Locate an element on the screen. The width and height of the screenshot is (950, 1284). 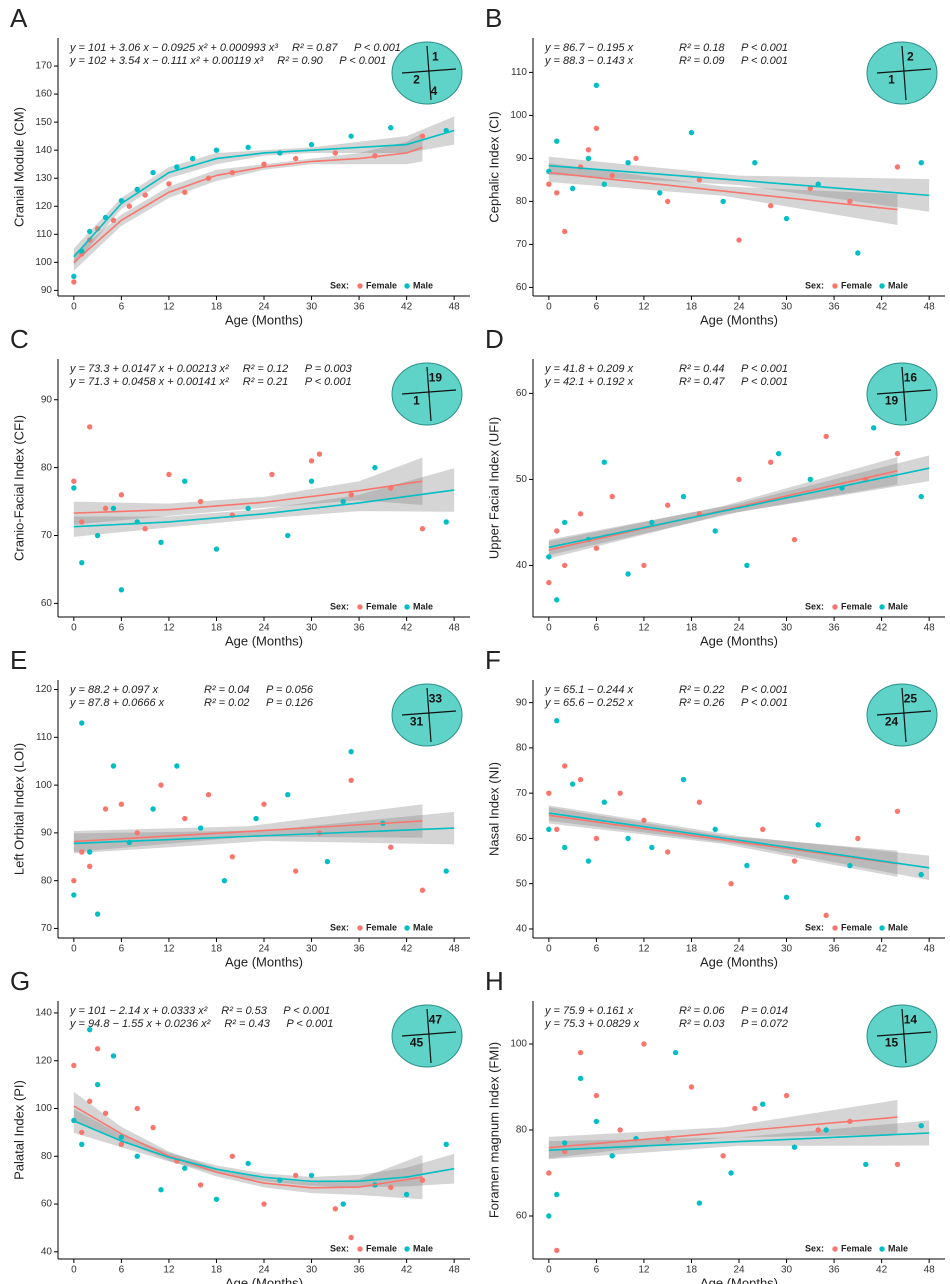
x-tick-label: 30 is located at coordinates (312, 1270).